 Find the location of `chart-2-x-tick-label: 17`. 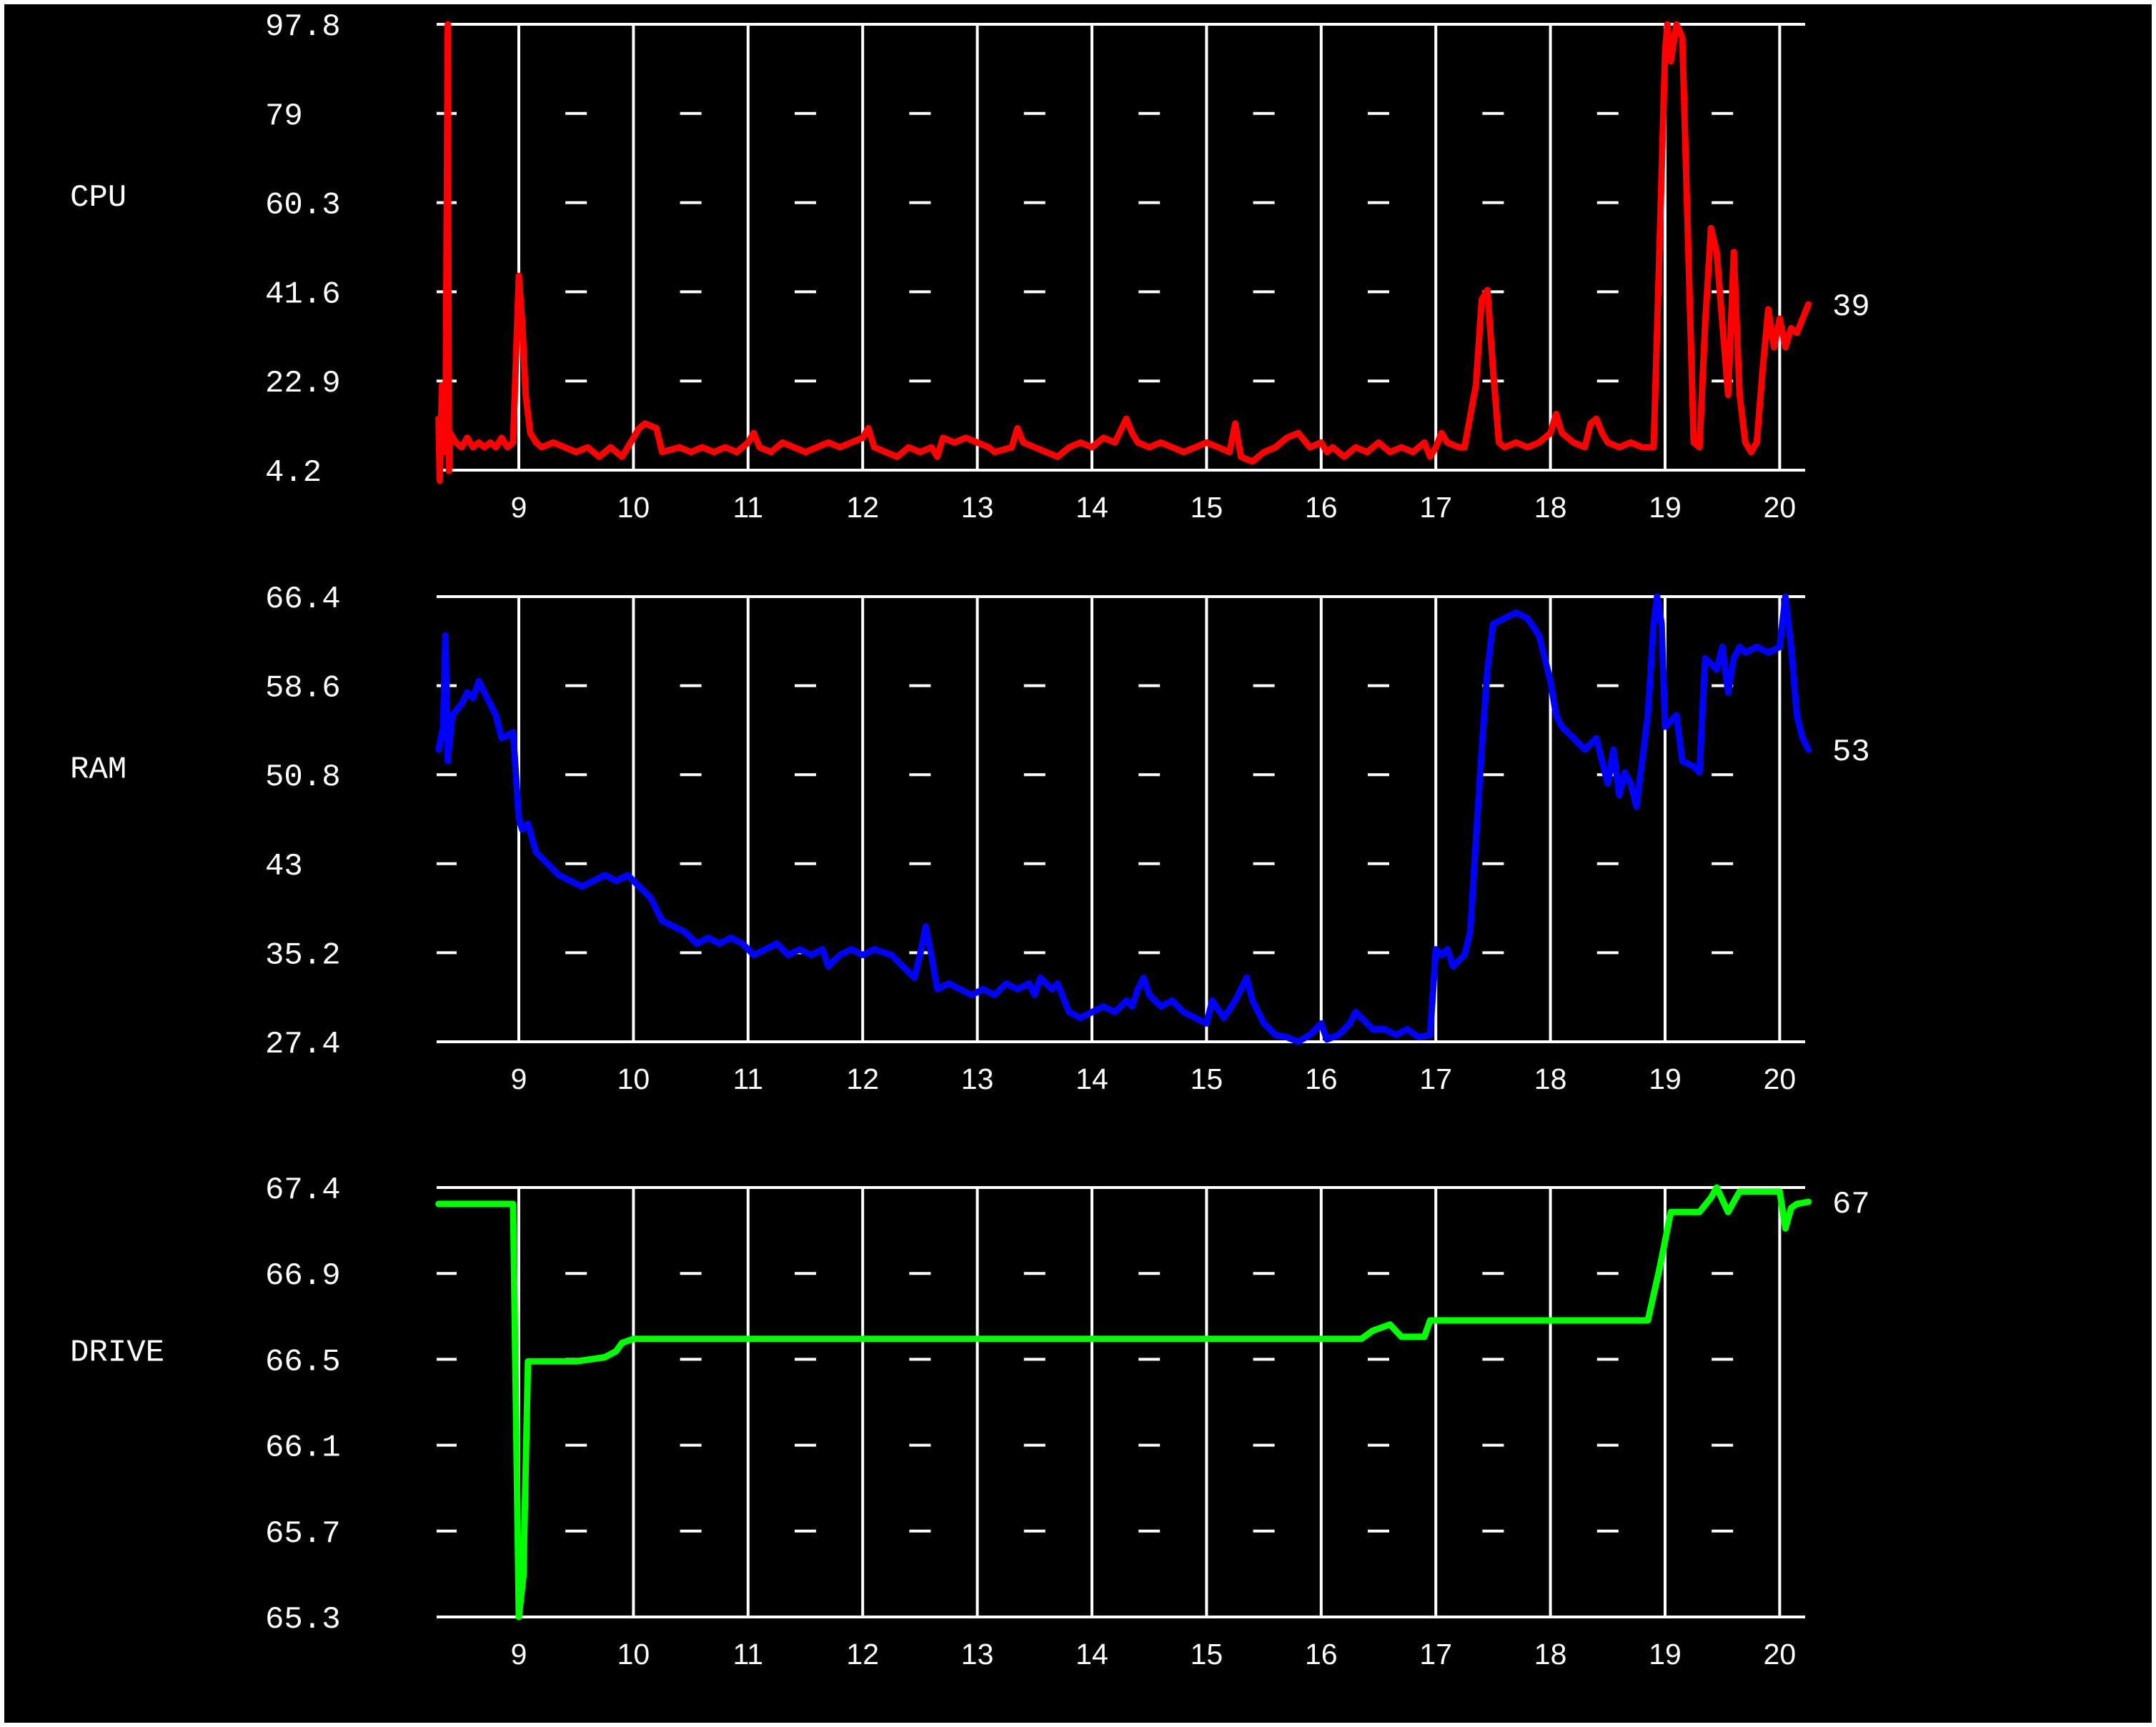

chart-2-x-tick-label: 17 is located at coordinates (1435, 1654).